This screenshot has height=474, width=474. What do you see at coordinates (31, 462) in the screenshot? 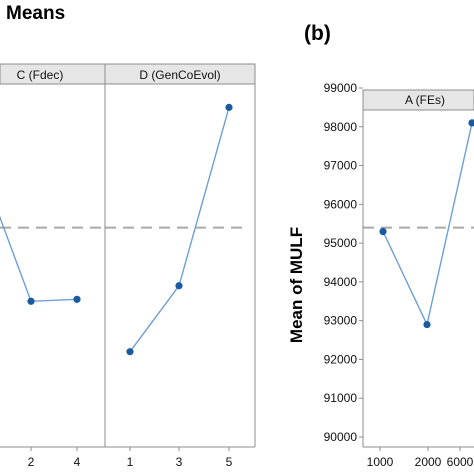
I see `x-tick-c-2: 2` at bounding box center [31, 462].